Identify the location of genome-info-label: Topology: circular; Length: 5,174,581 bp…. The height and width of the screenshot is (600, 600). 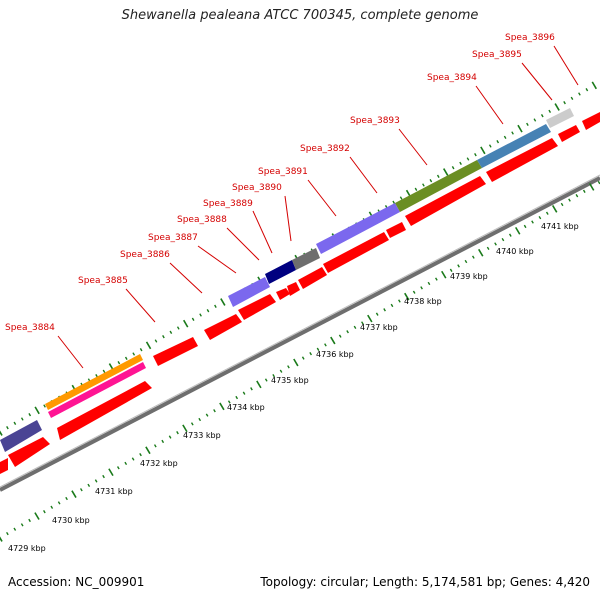
(425, 582).